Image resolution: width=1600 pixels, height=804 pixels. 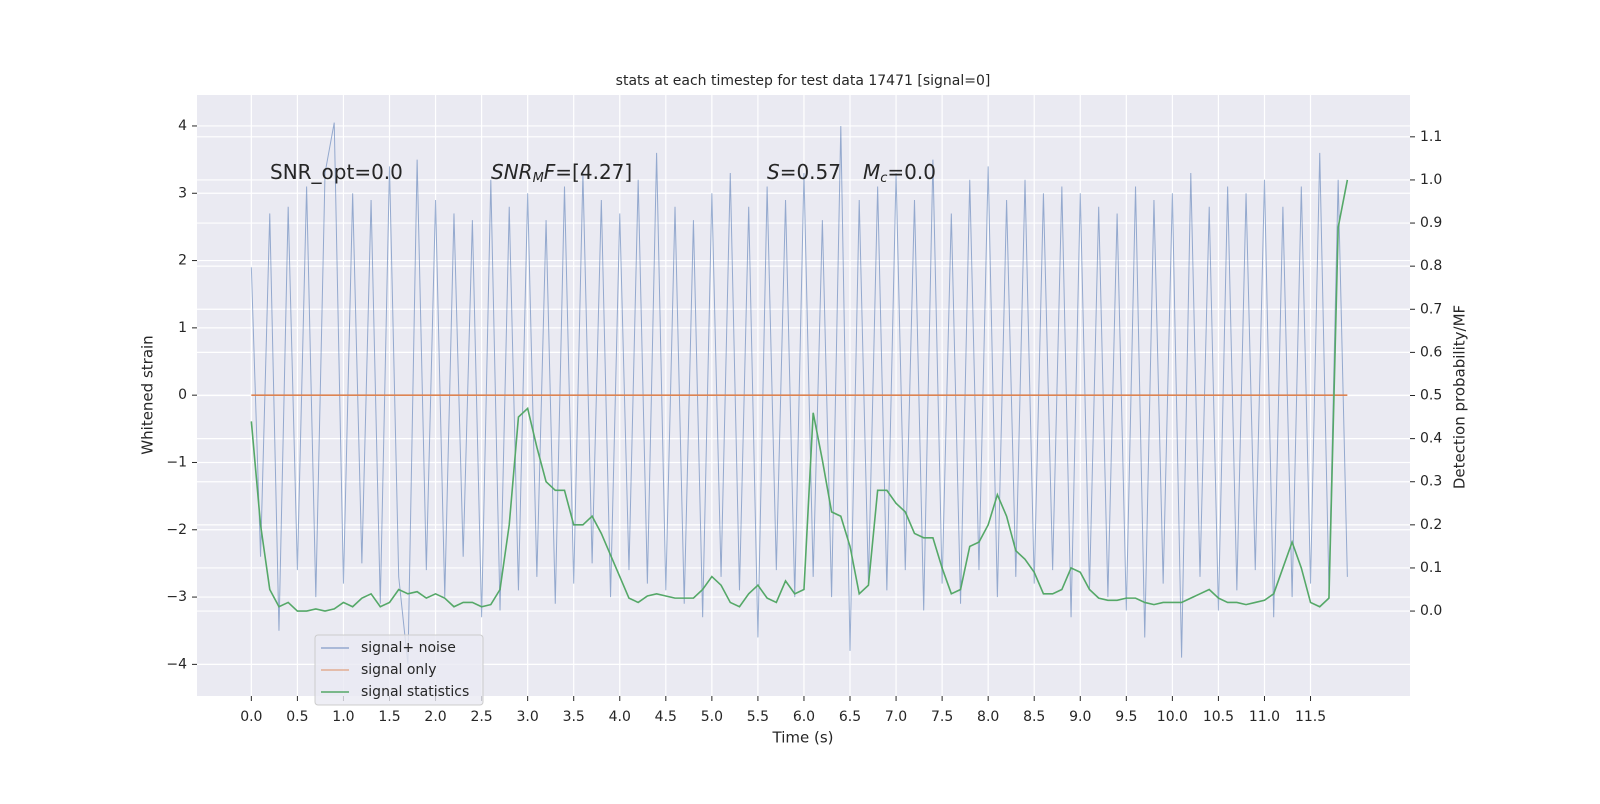 What do you see at coordinates (538, 178) in the screenshot?
I see `annotation-sub: M` at bounding box center [538, 178].